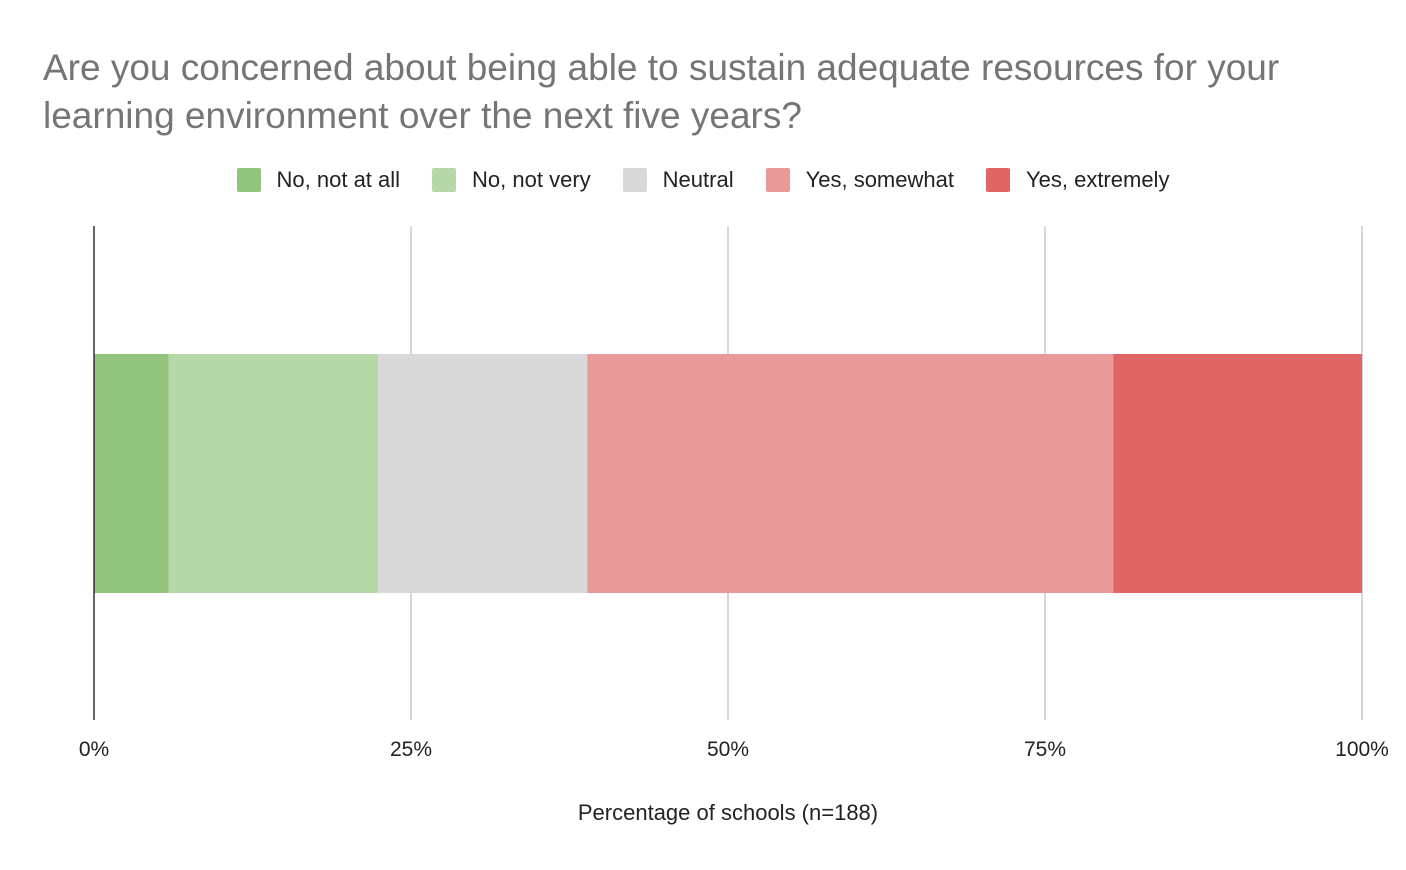 This screenshot has width=1406, height=870. What do you see at coordinates (728, 749) in the screenshot?
I see `x-tick-label: 50%` at bounding box center [728, 749].